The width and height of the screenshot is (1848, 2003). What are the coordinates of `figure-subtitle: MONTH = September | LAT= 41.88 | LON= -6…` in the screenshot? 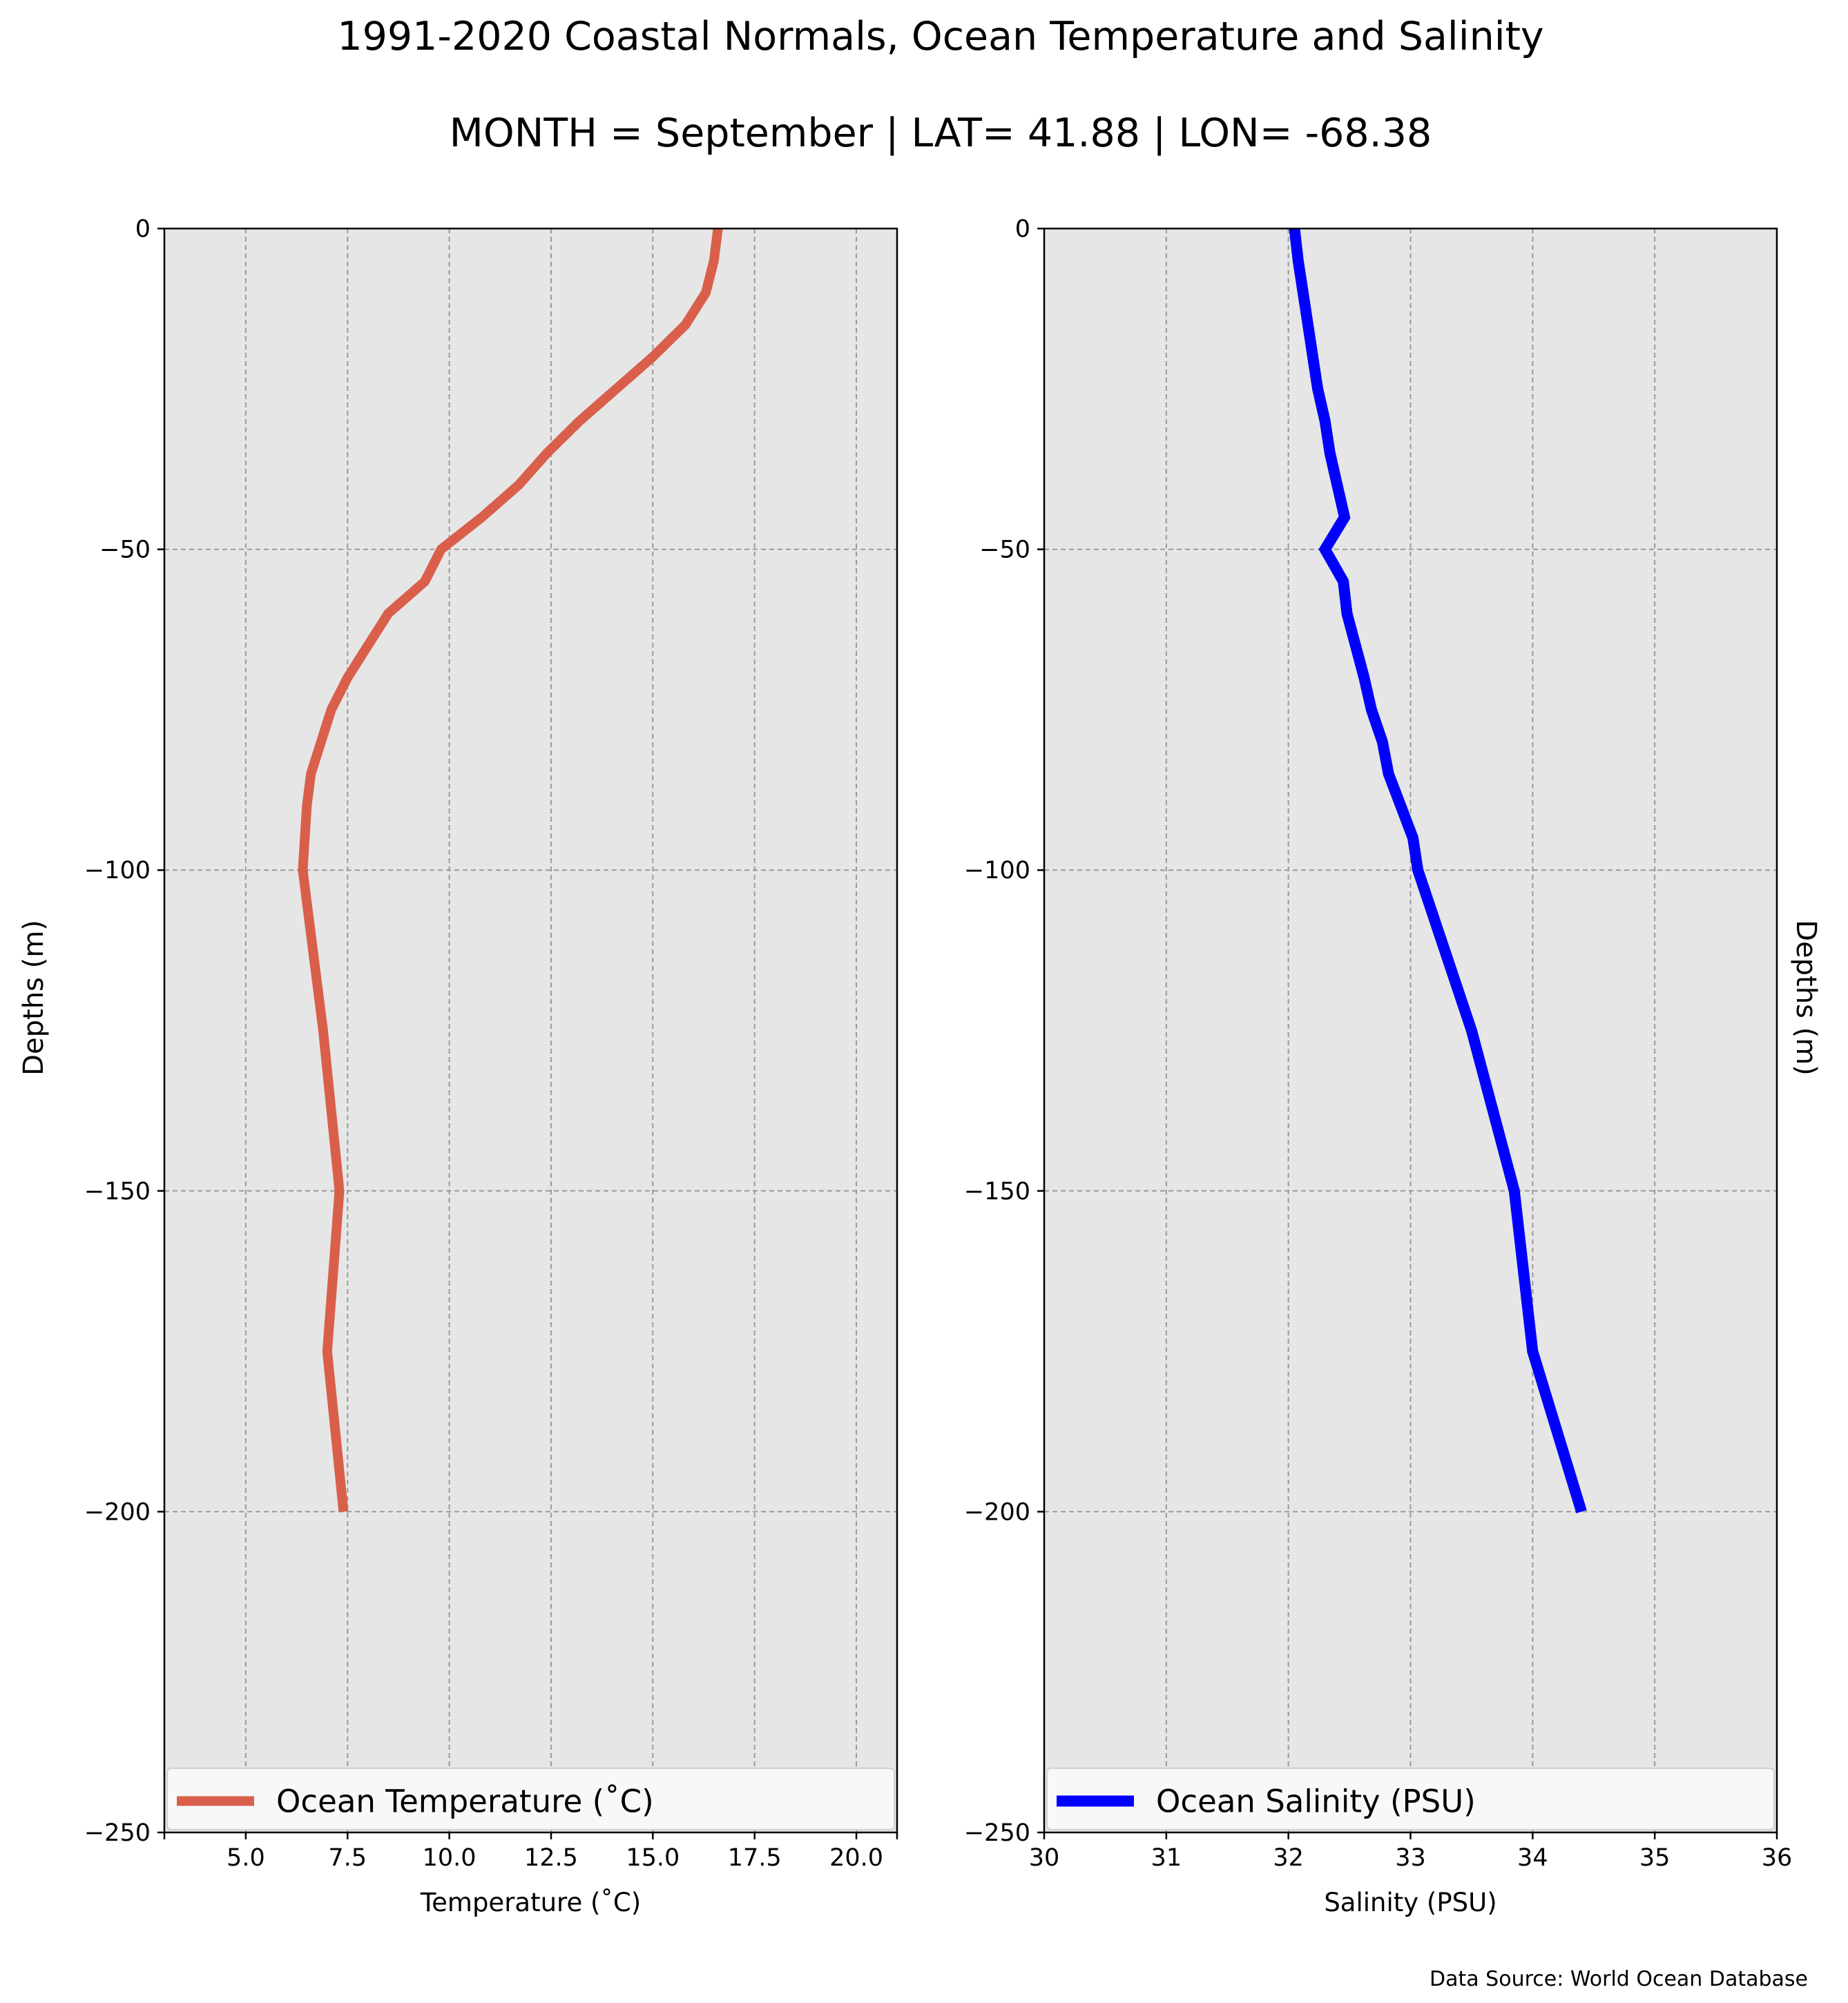 It's located at (941, 133).